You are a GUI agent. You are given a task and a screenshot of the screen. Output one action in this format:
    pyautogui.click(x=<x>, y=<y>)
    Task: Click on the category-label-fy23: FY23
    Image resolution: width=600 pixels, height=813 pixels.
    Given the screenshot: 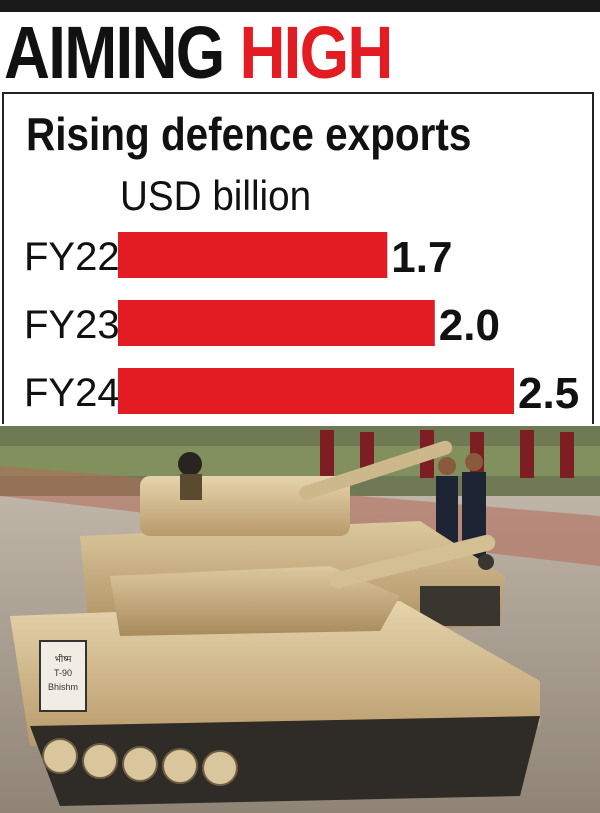 What is the action you would take?
    pyautogui.click(x=72, y=325)
    